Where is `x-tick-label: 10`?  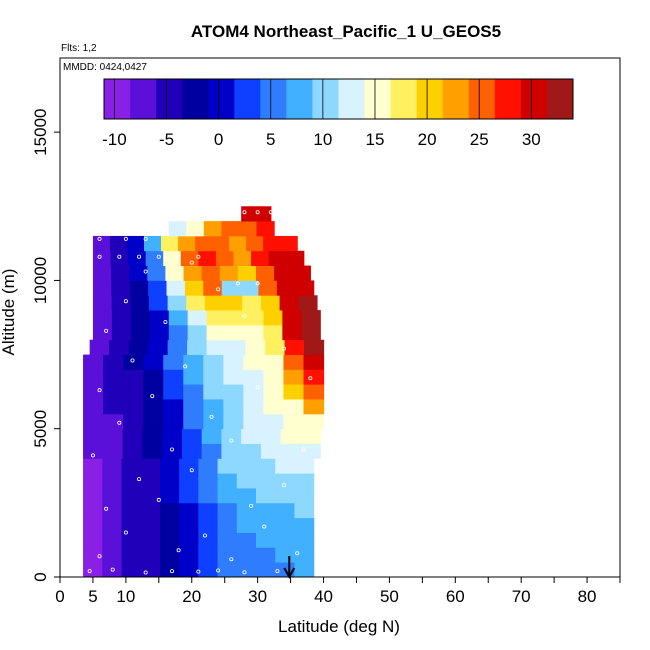 x-tick-label: 10 is located at coordinates (125, 596).